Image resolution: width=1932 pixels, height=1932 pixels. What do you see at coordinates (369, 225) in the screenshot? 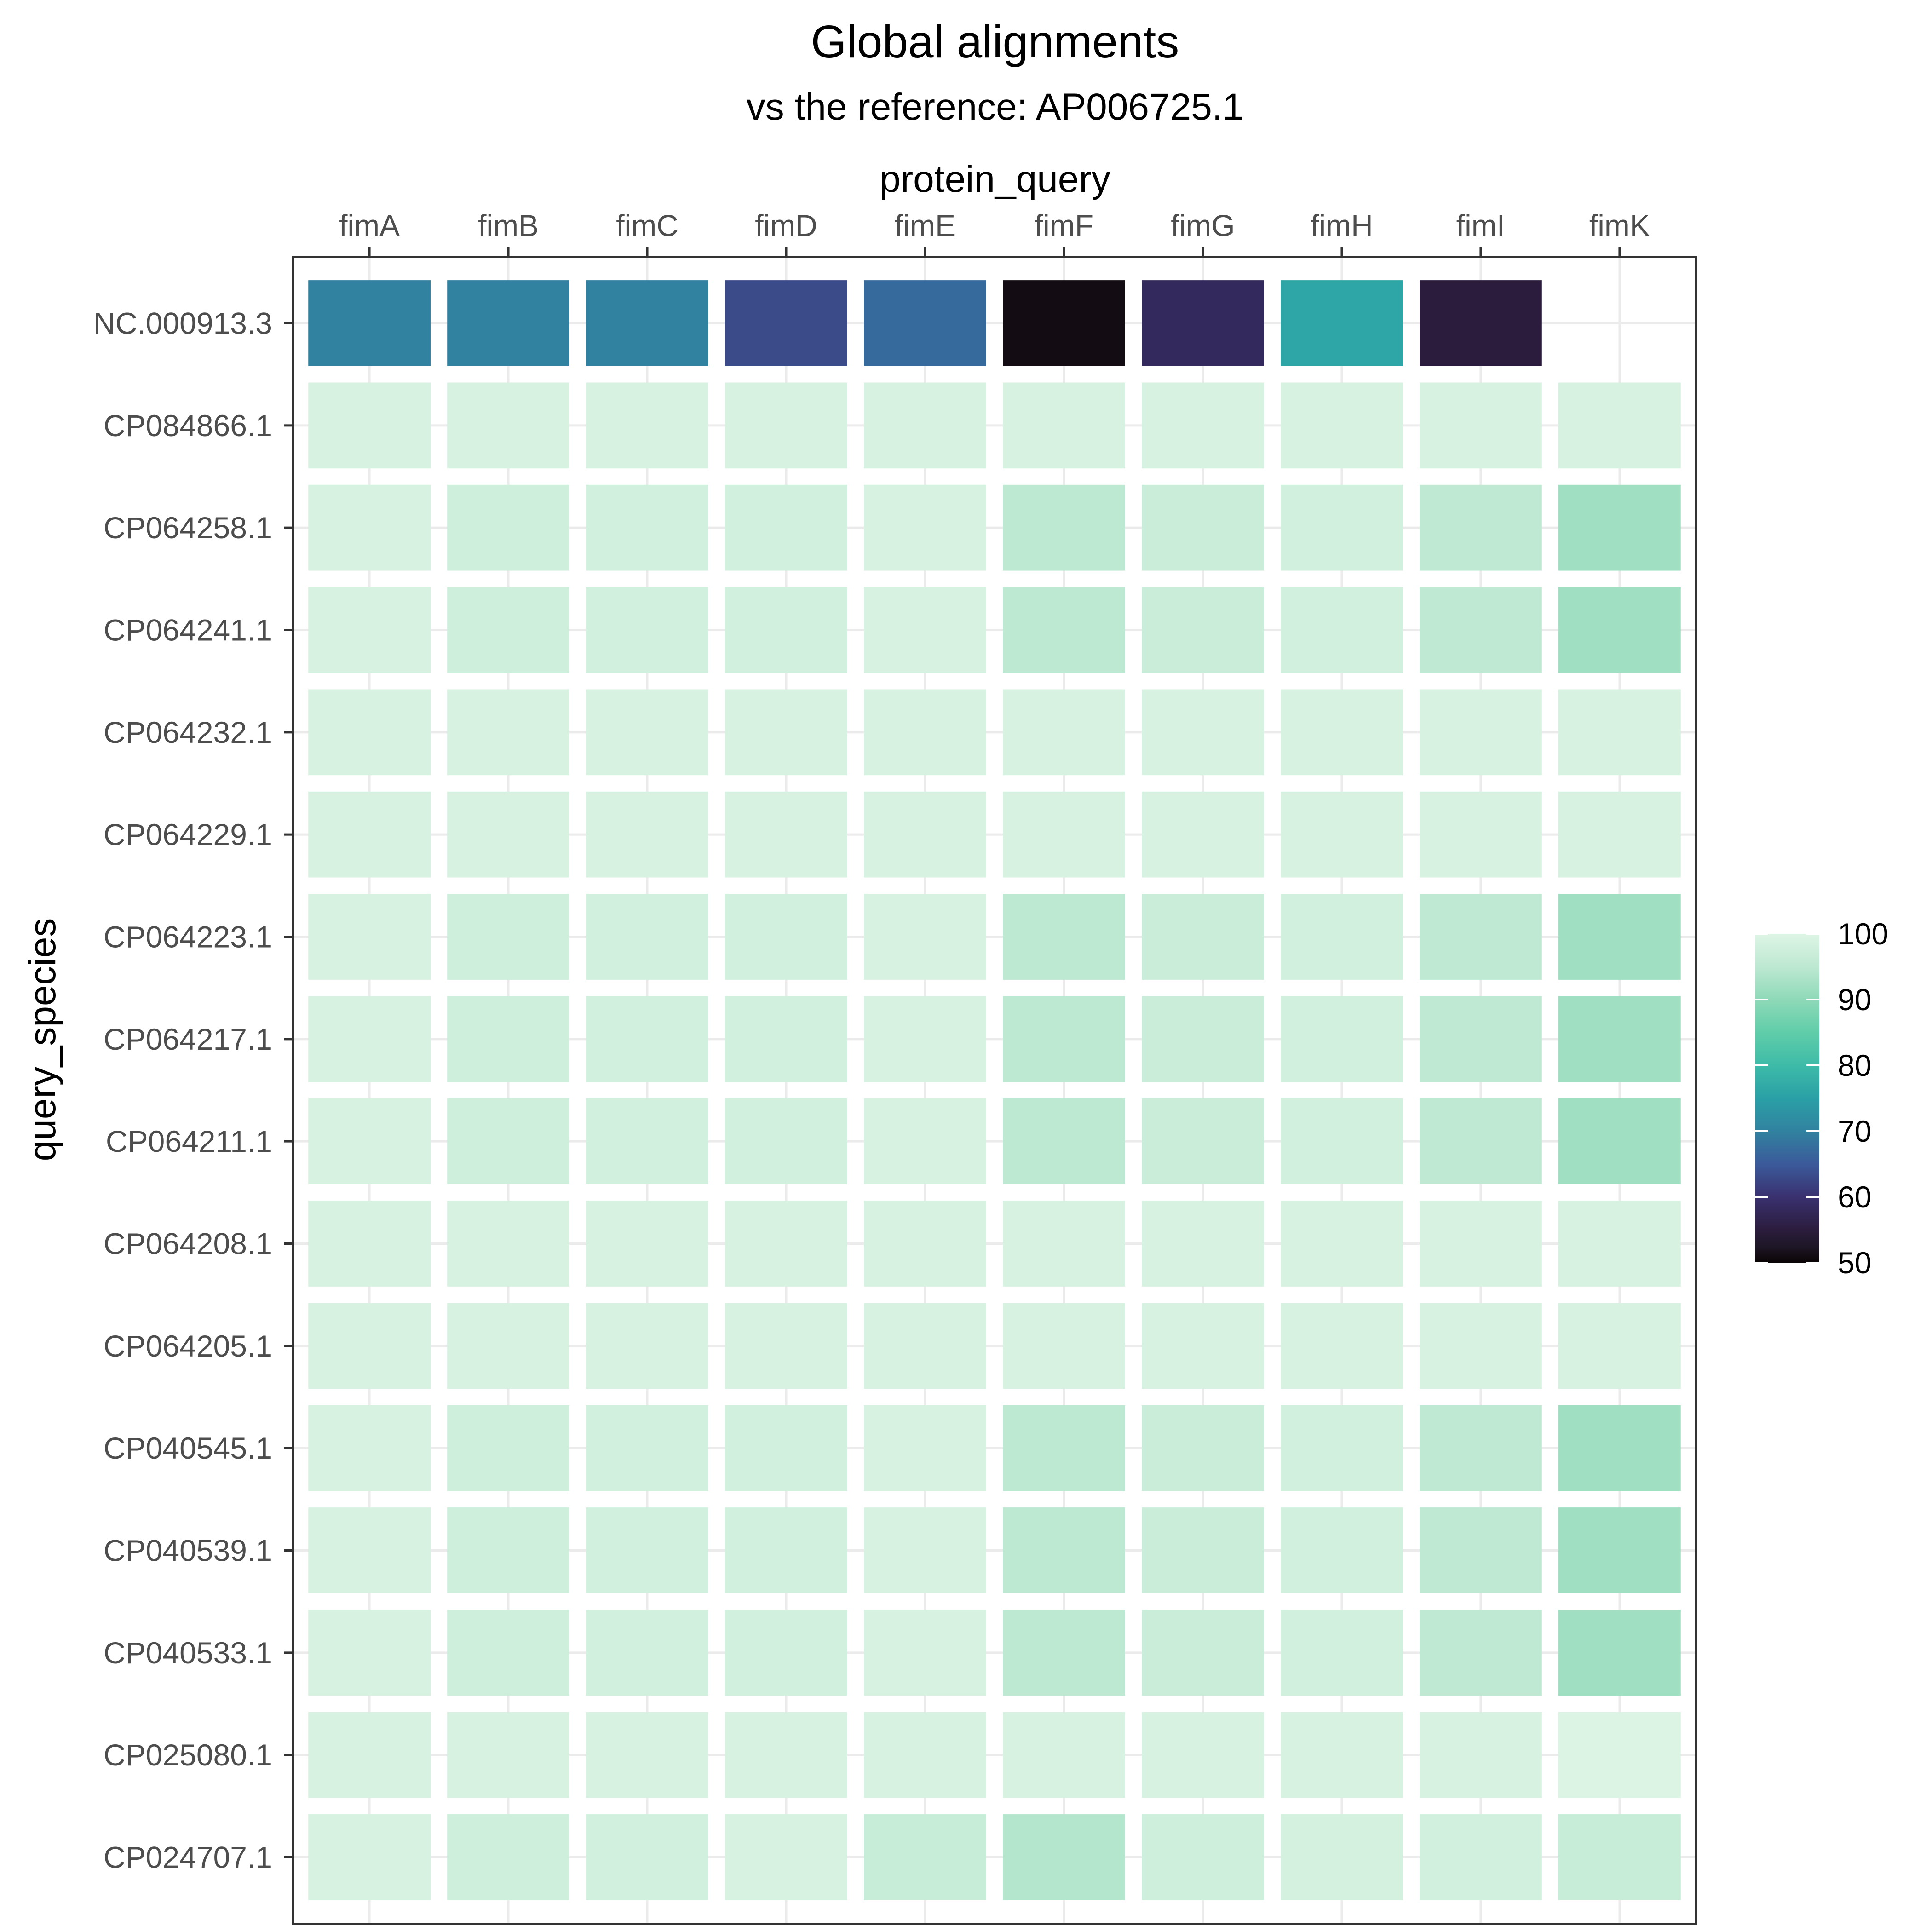
I see `x-tick-label: fimA` at bounding box center [369, 225].